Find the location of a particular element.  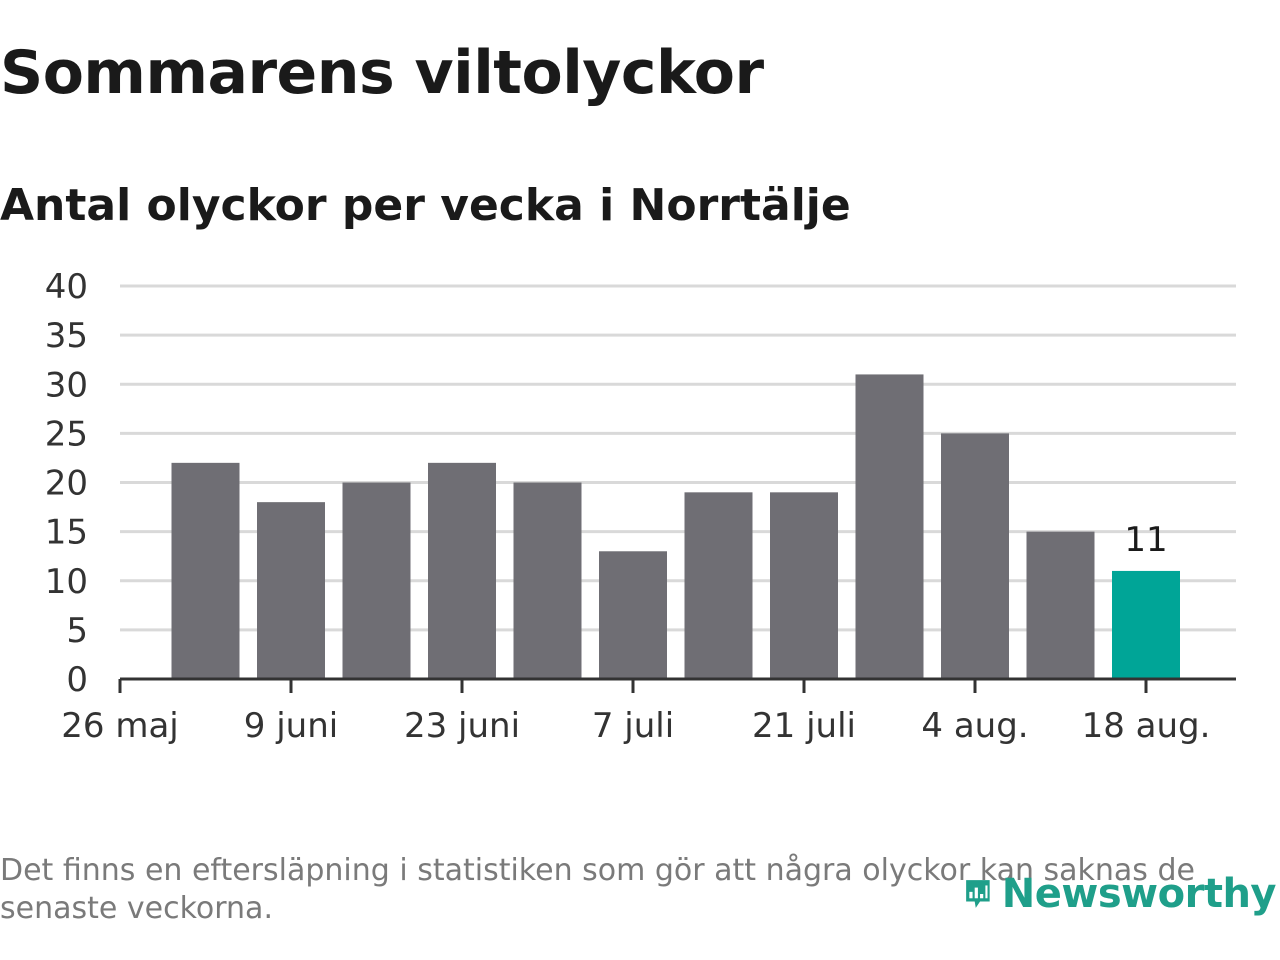

y-tick-label: 20 is located at coordinates (66, 484).